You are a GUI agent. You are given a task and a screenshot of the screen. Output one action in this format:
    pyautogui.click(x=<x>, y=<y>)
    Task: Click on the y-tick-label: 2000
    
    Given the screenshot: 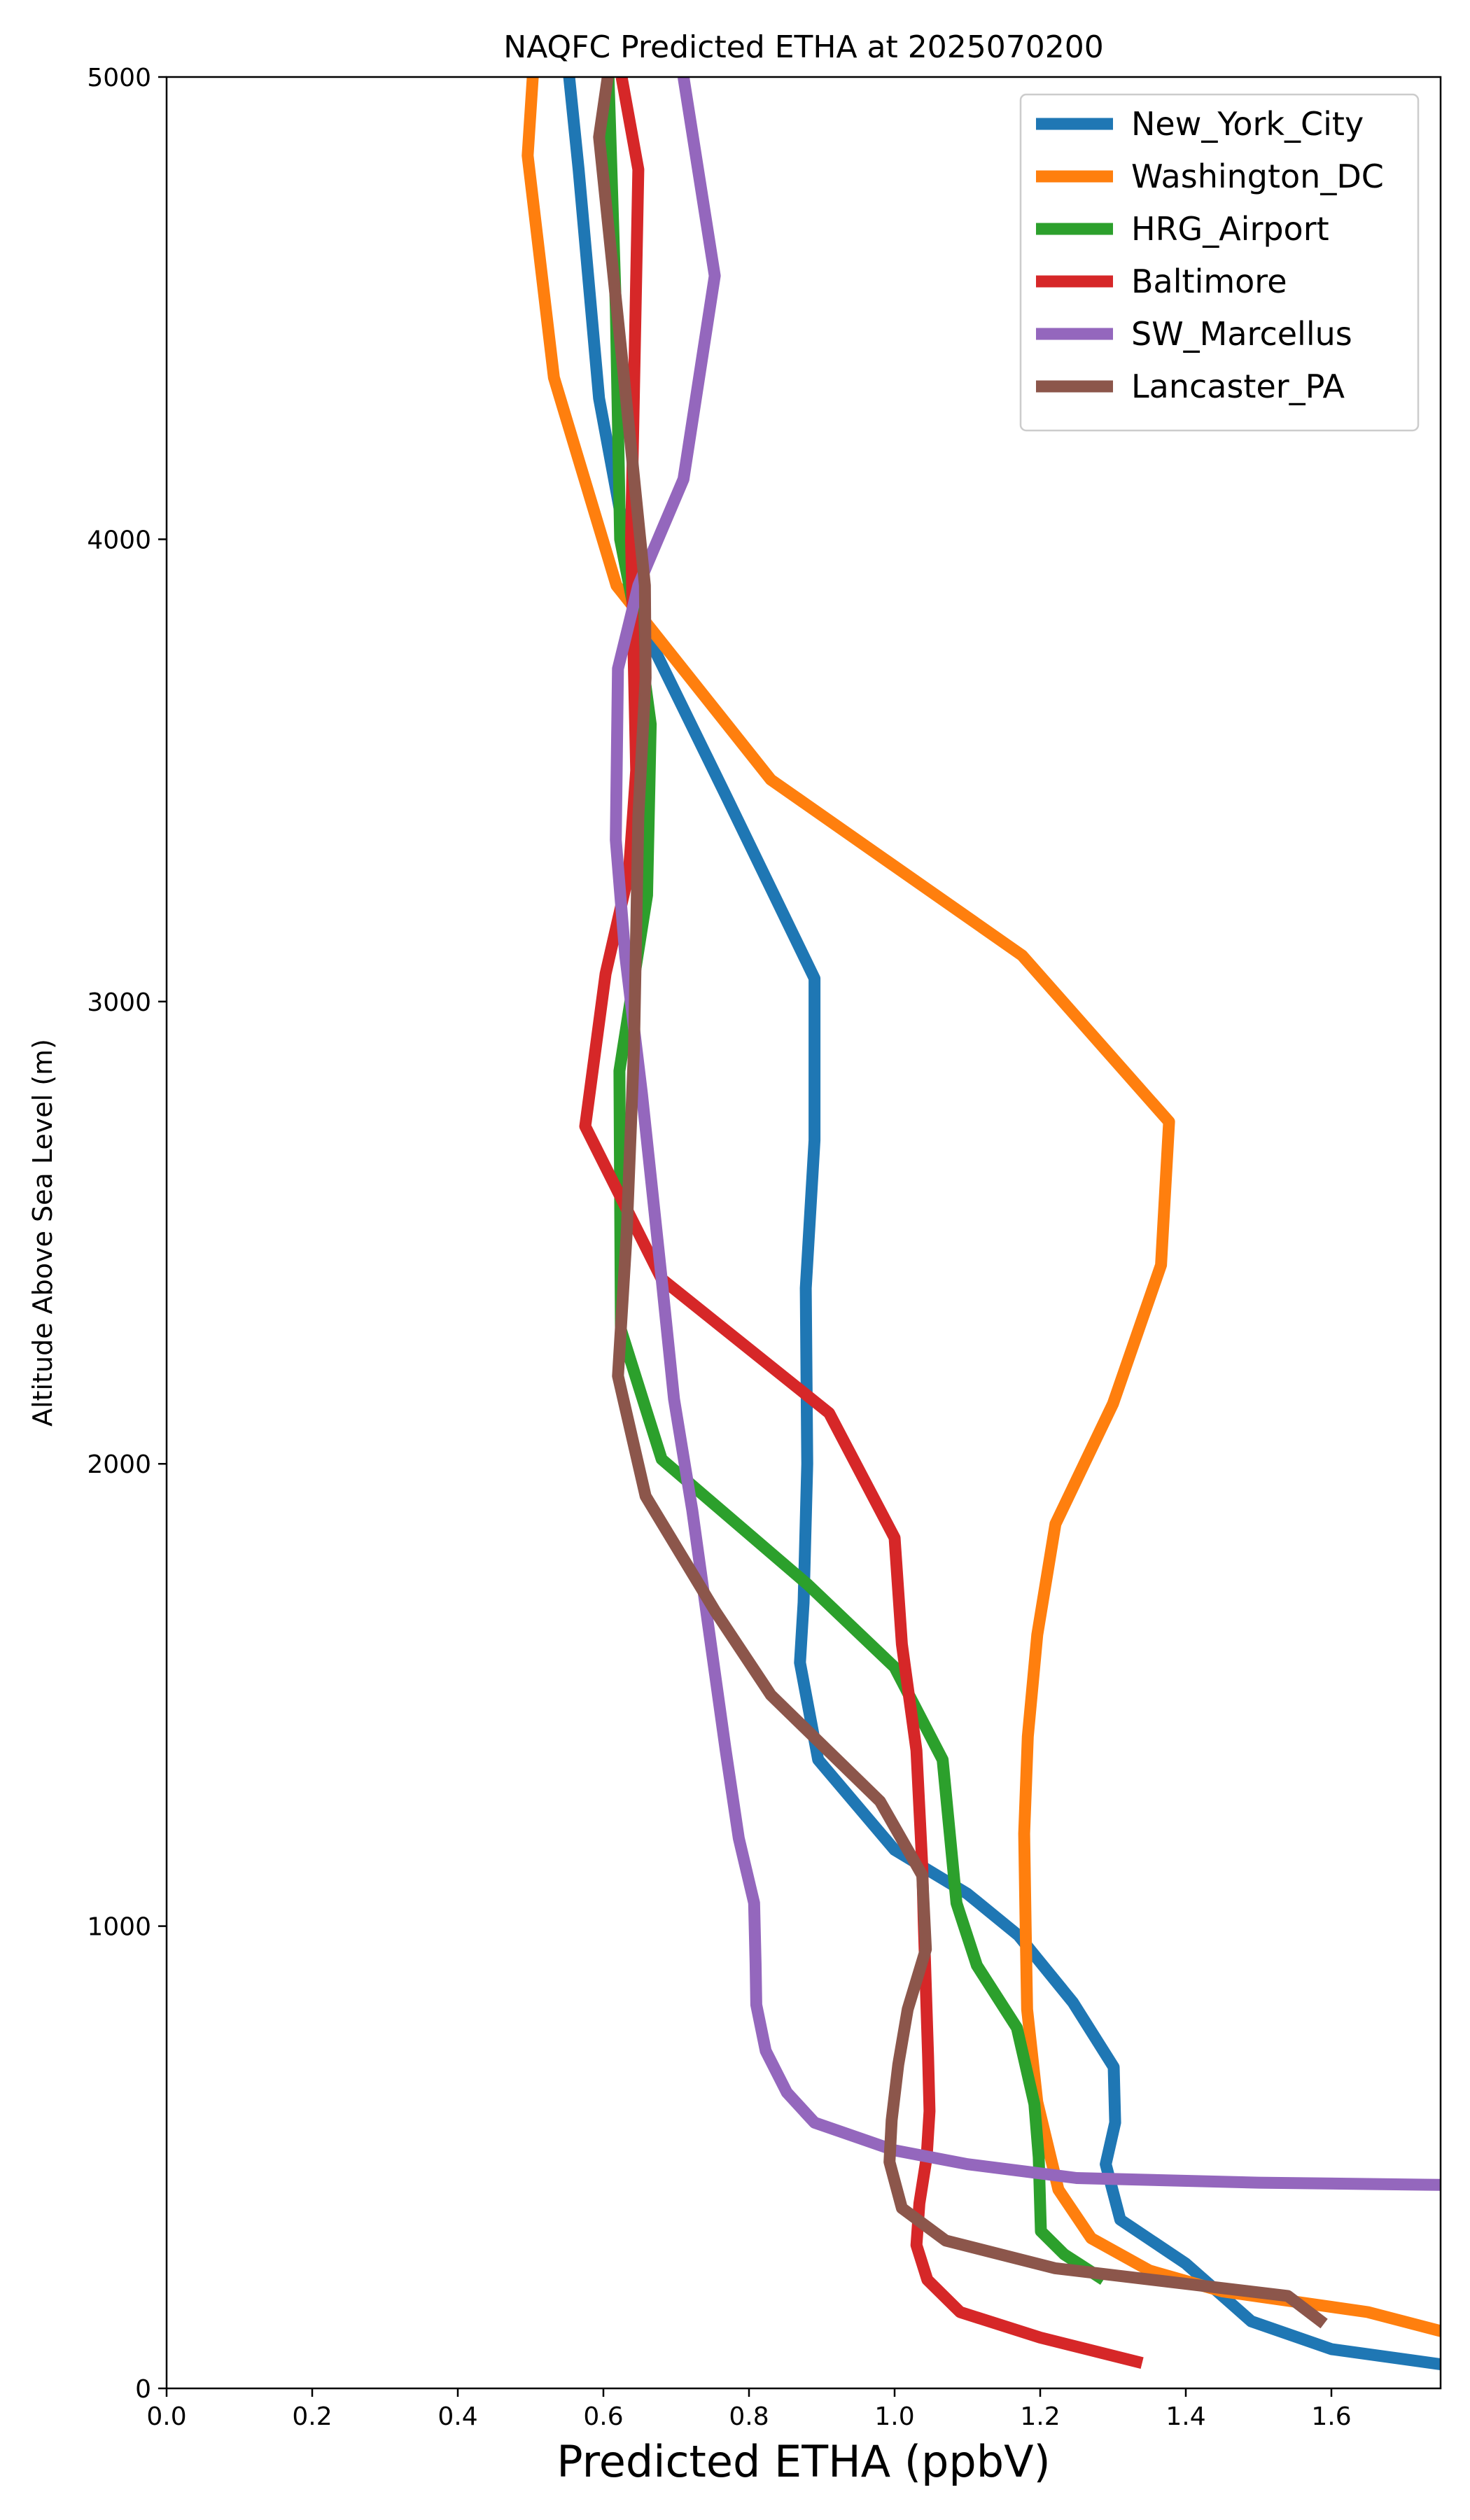 What is the action you would take?
    pyautogui.click(x=119, y=1464)
    